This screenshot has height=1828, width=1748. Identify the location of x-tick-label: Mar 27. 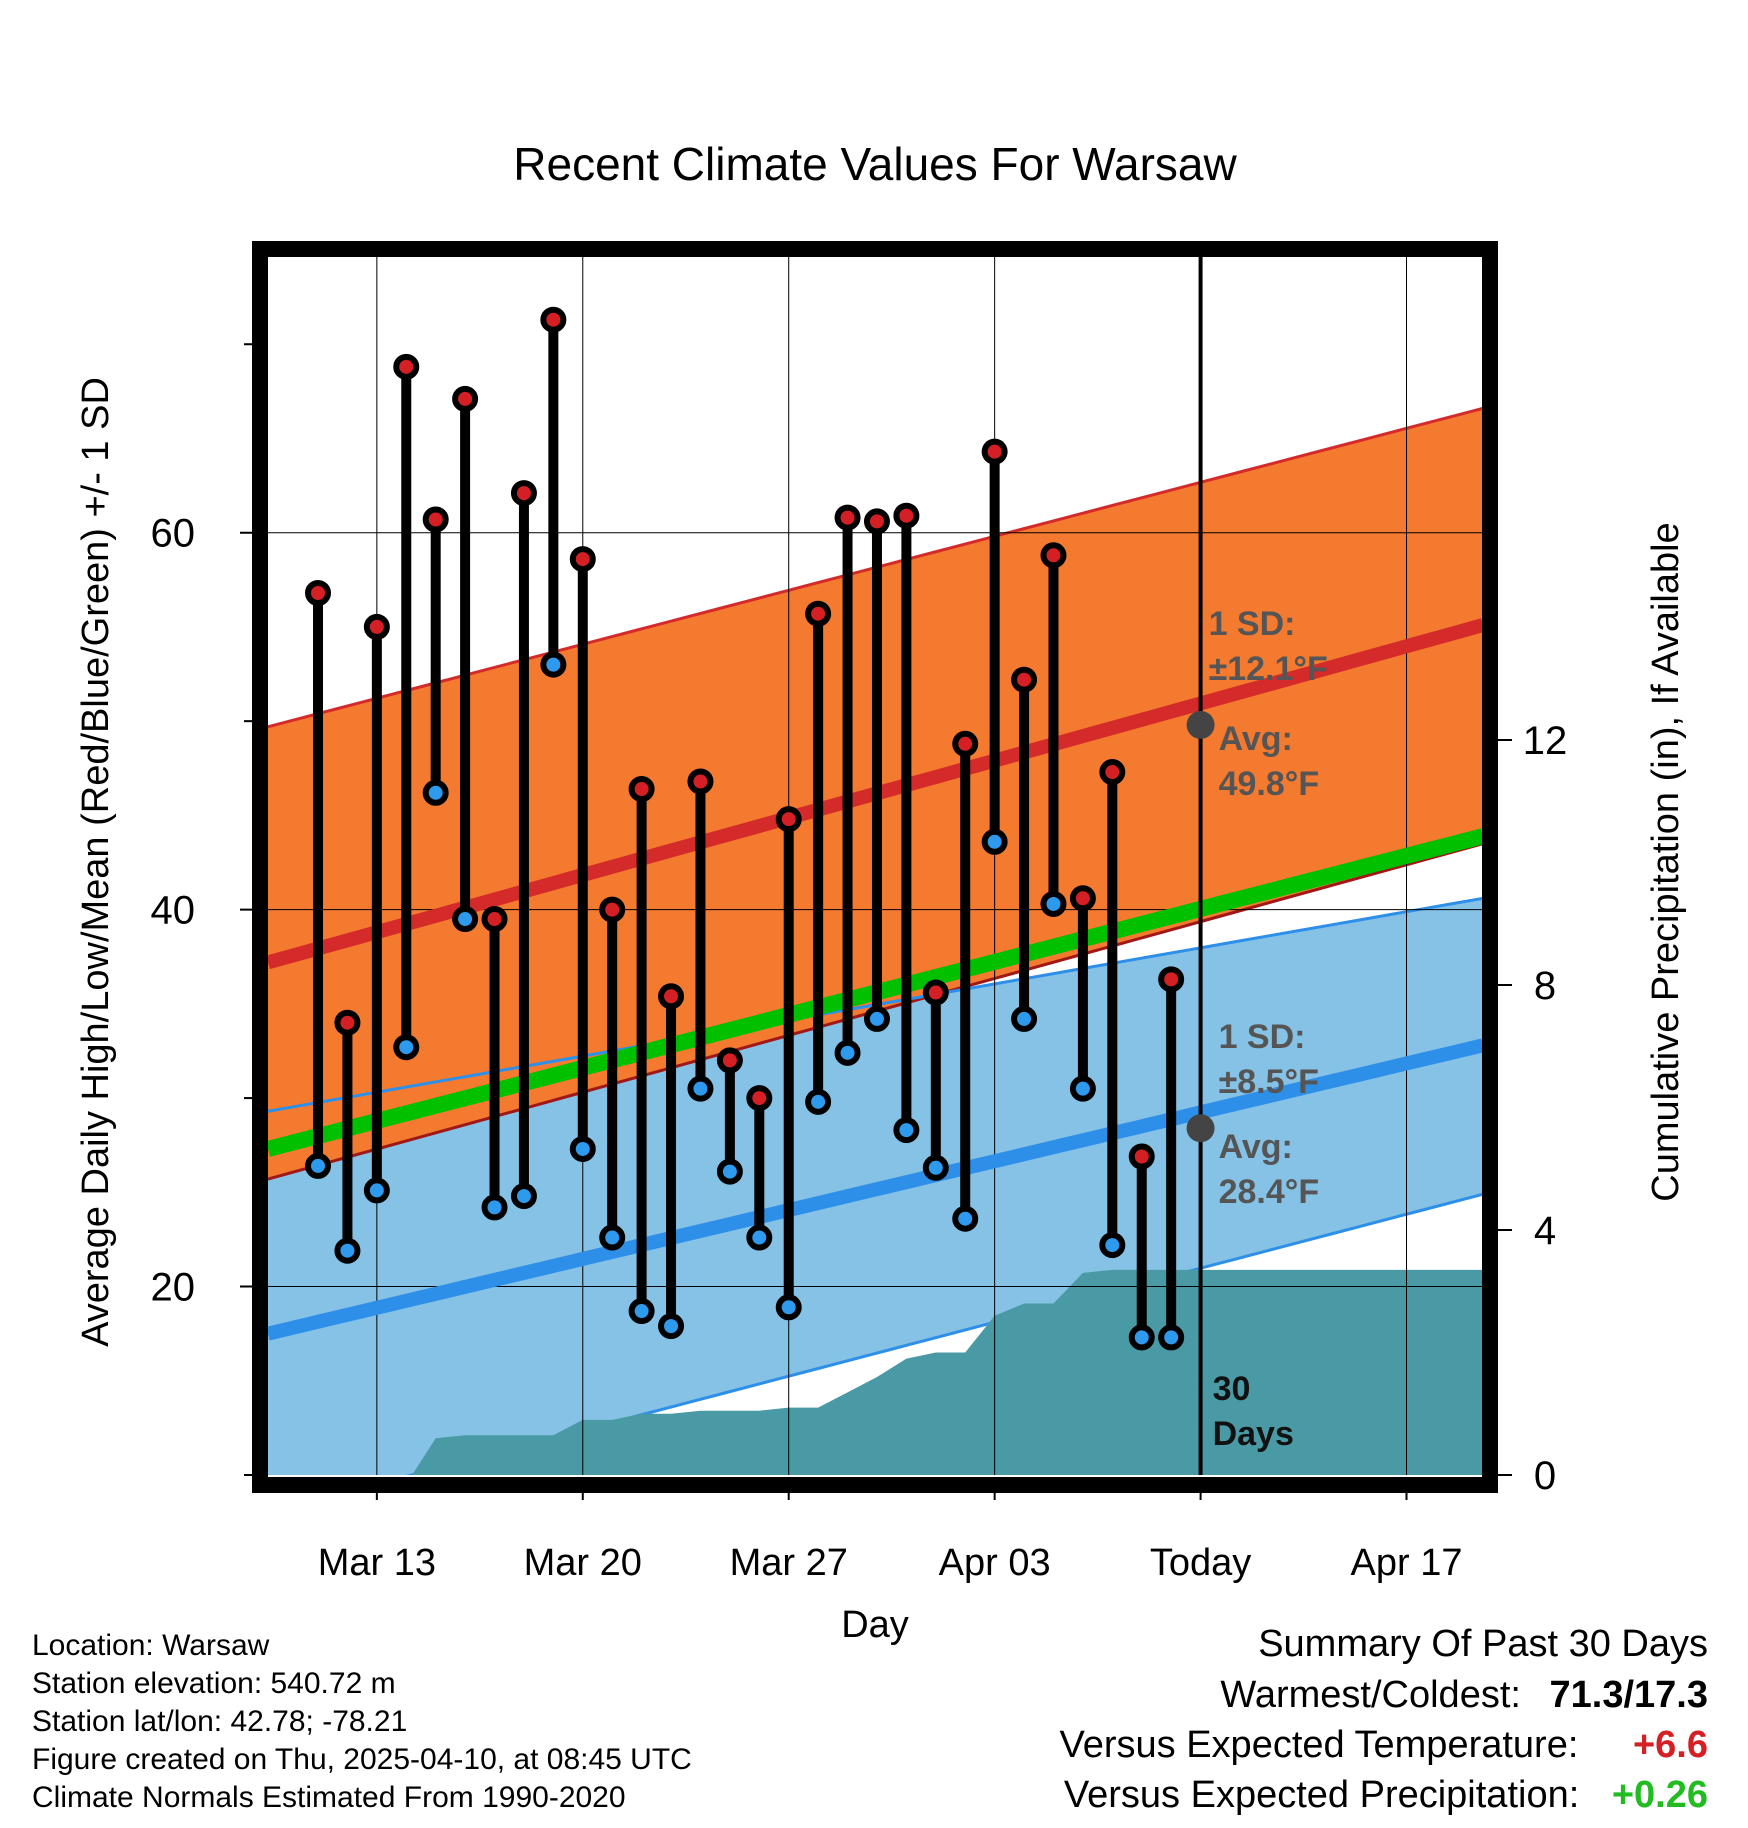
(789, 1563).